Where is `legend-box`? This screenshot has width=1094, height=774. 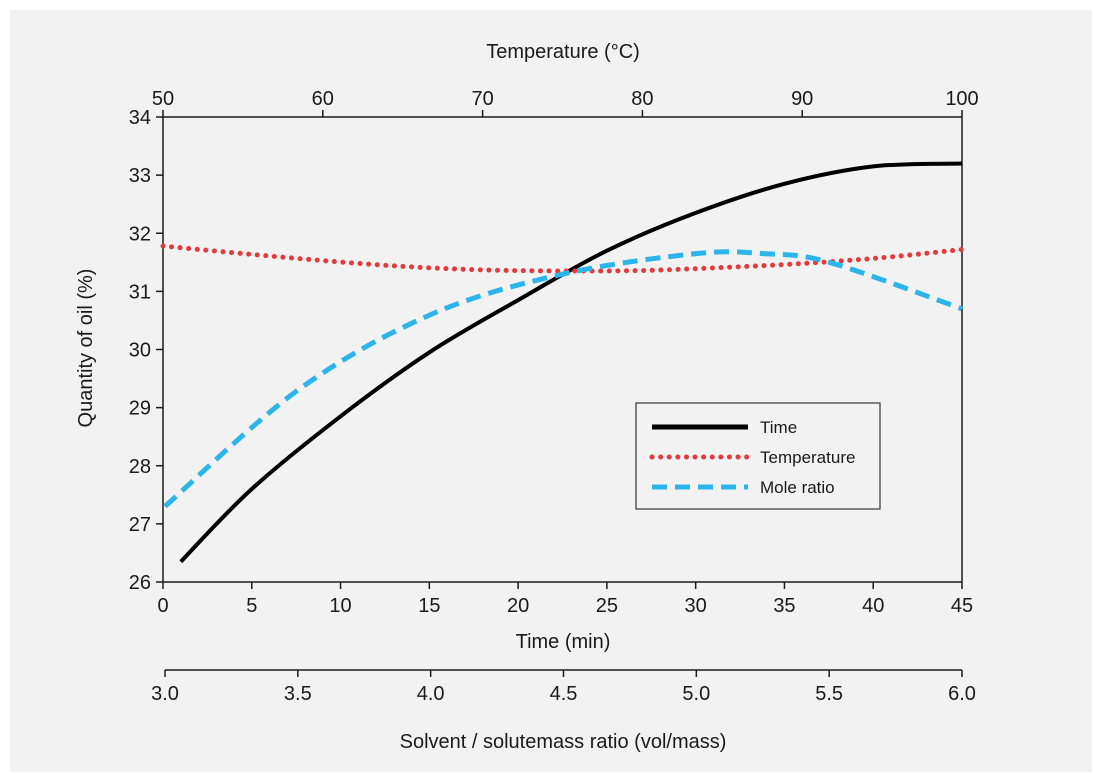
legend-box is located at coordinates (758, 456).